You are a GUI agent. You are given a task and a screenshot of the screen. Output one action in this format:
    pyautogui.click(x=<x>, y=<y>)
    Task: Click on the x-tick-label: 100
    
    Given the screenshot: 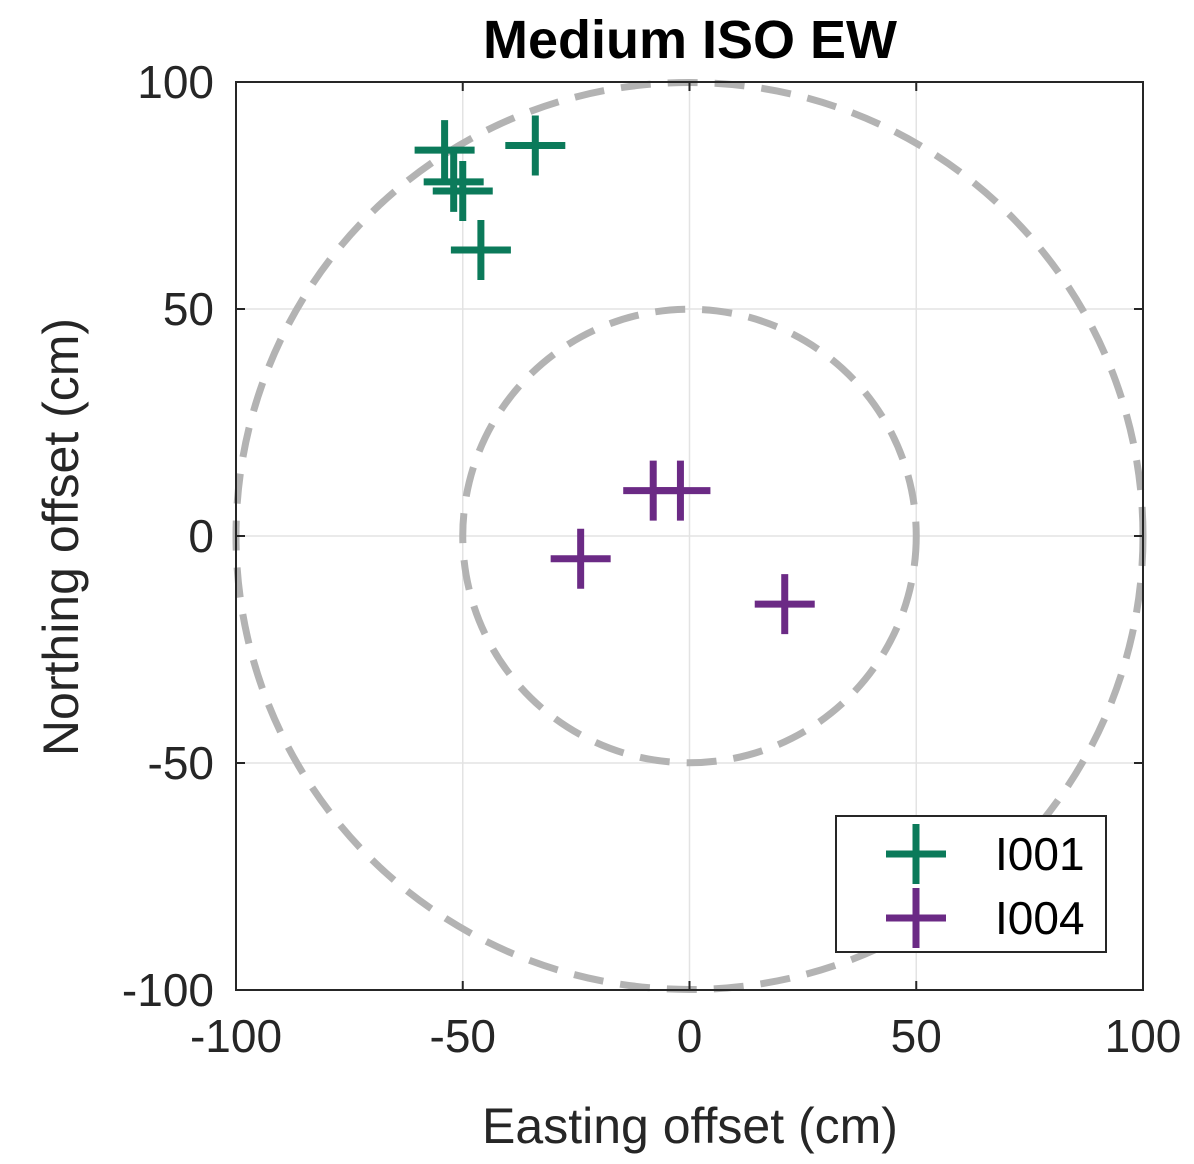 What is the action you would take?
    pyautogui.click(x=1143, y=1036)
    